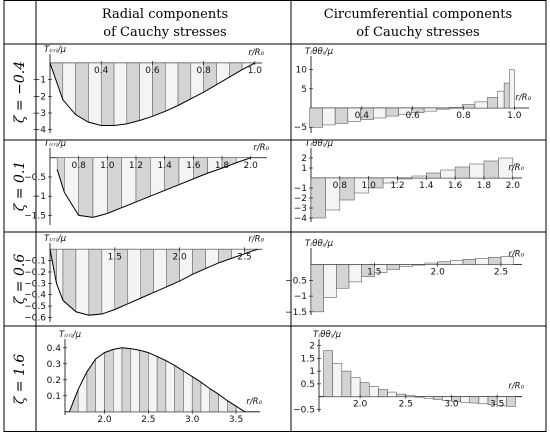 The image size is (550, 432). I want to click on header-circ-line1: Circumferential components, so click(418, 14).